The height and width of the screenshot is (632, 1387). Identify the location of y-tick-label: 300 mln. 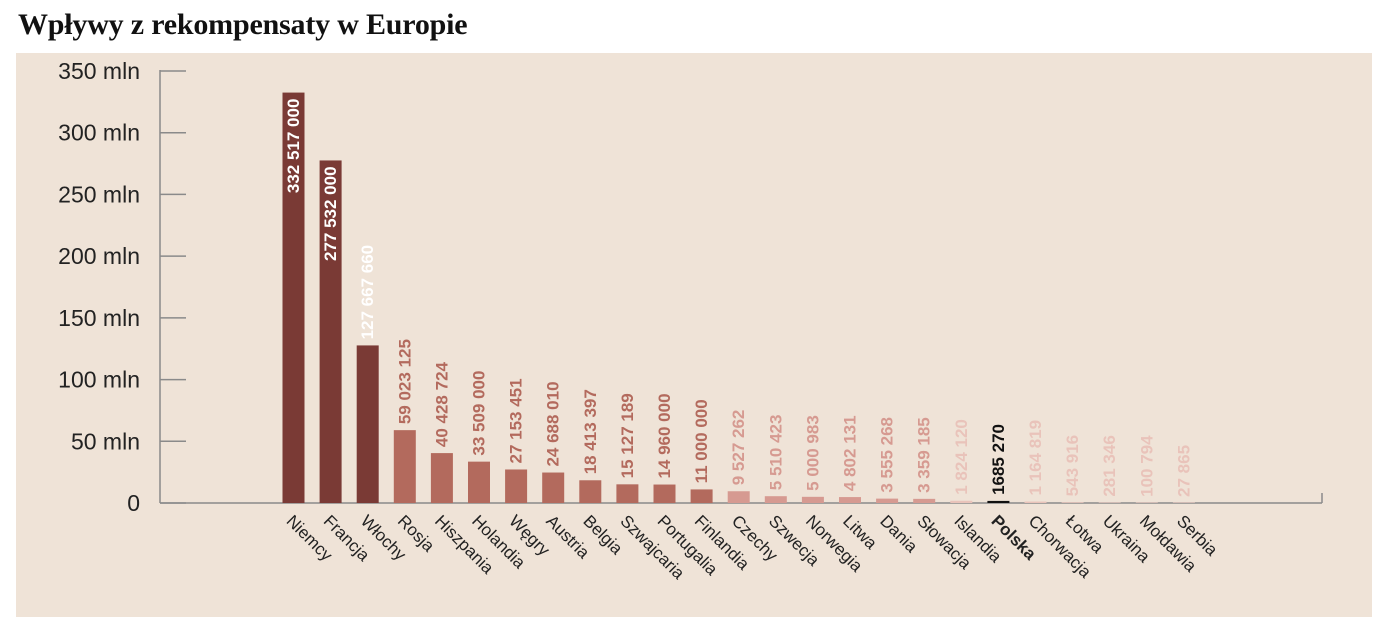
(99, 133).